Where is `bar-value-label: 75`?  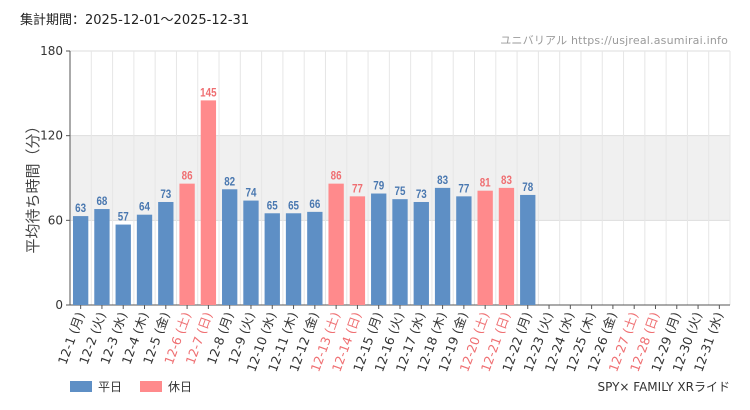 bar-value-label: 75 is located at coordinates (400, 191).